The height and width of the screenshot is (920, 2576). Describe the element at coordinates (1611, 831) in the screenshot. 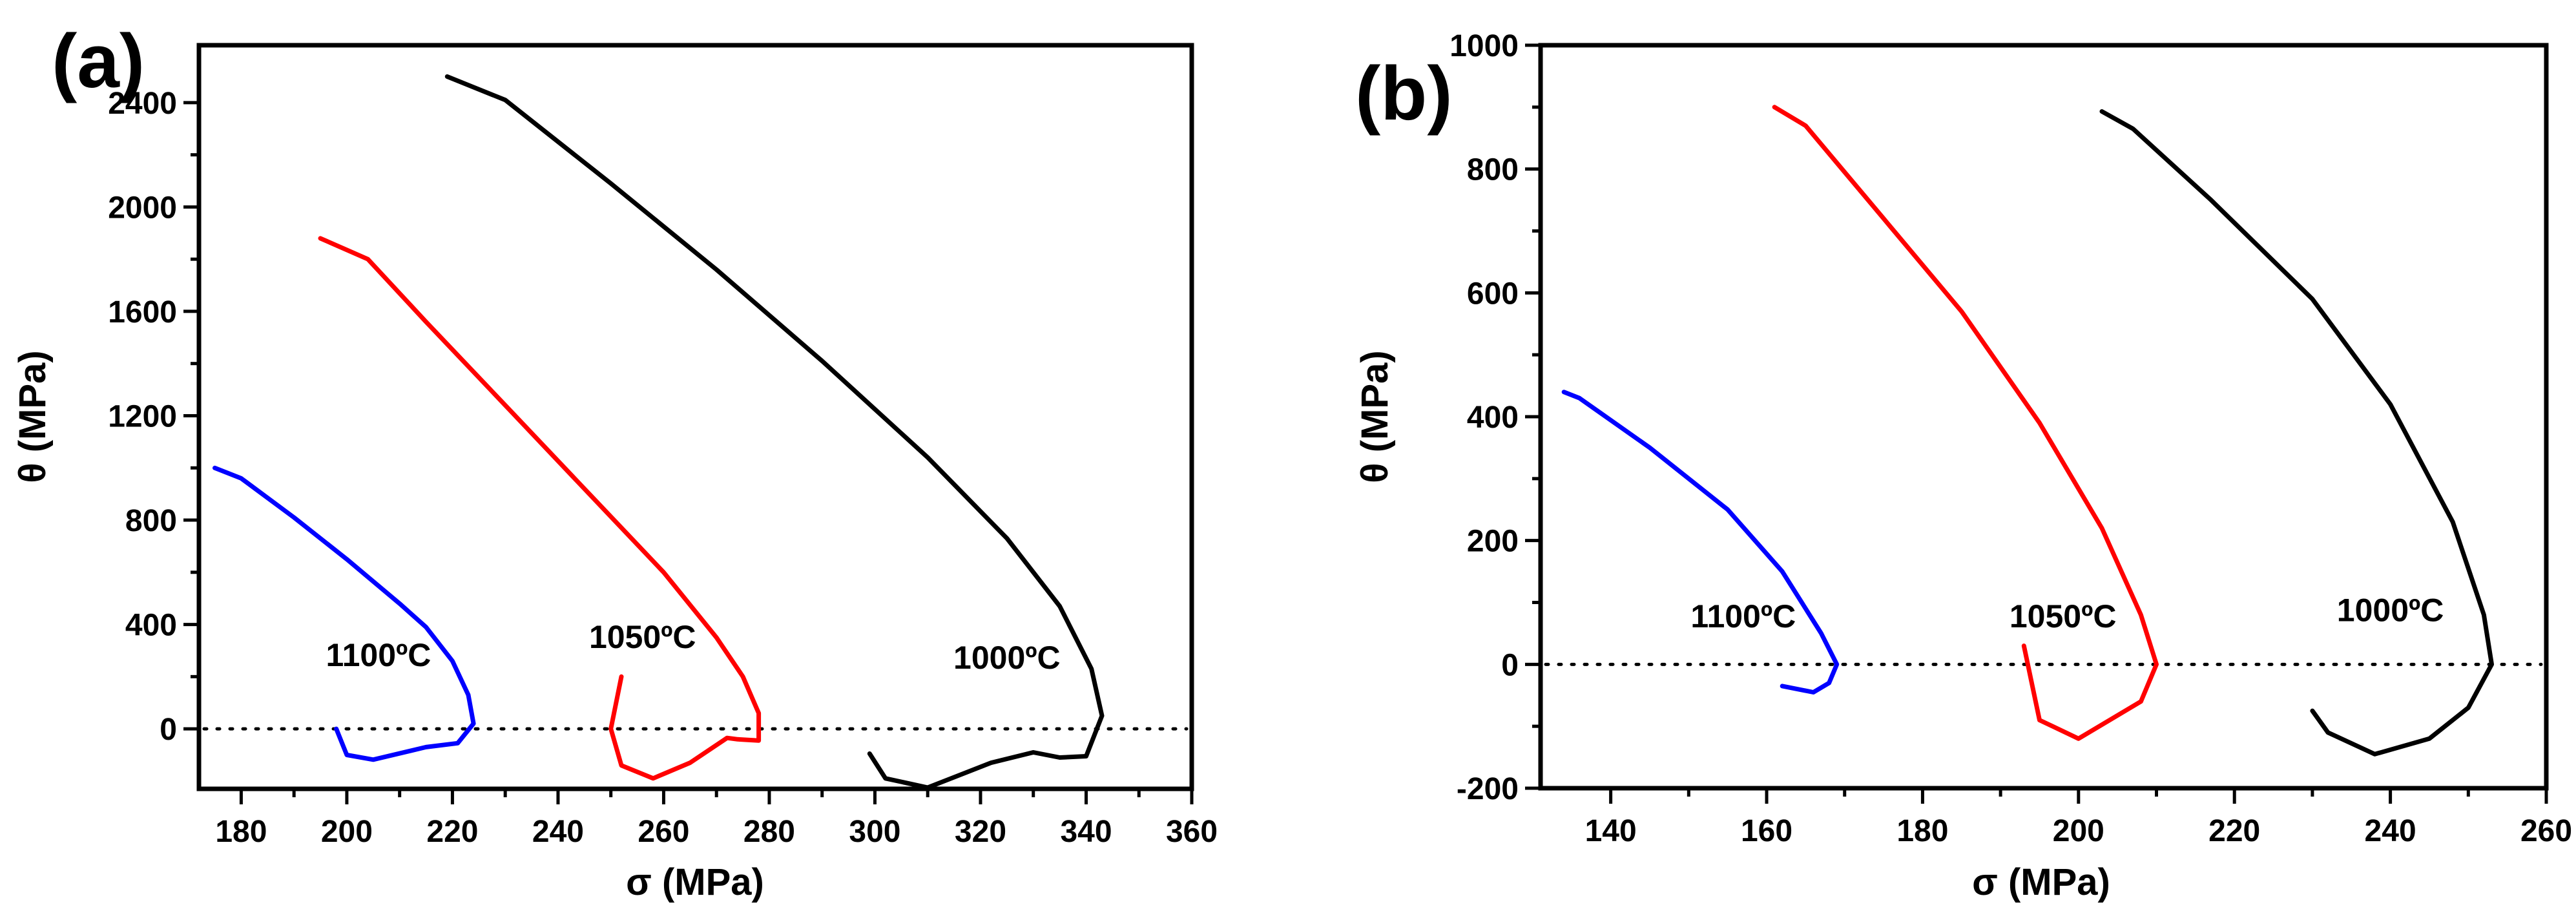

I see `b-x-tick-label: 140` at that location.